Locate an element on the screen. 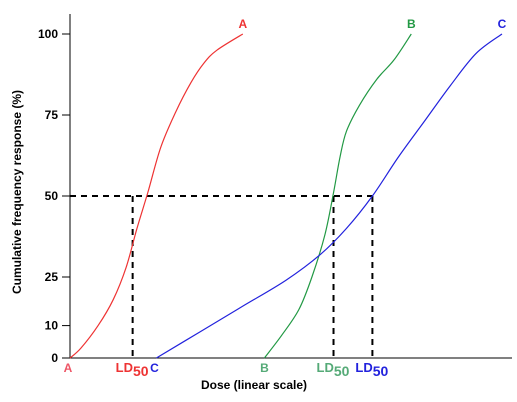 The width and height of the screenshot is (517, 402). y-tick-label: 10 is located at coordinates (52, 326).